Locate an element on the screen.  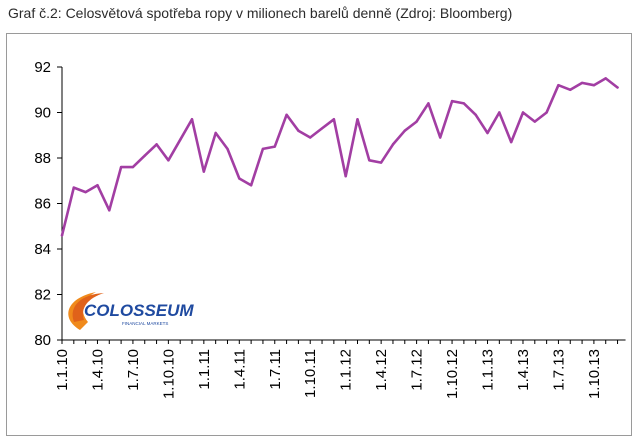
y-tick-label: 90 is located at coordinates (42, 113).